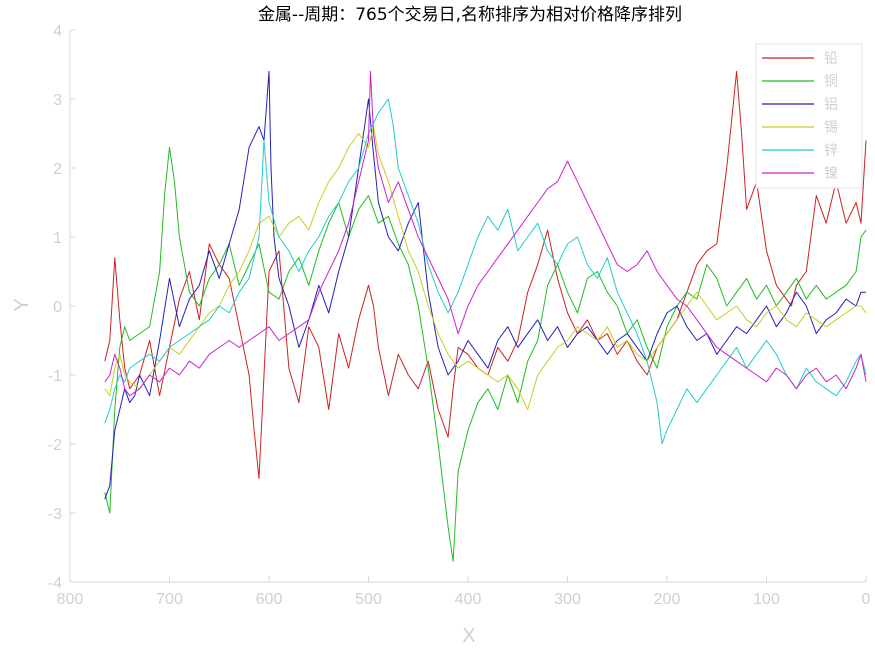 The image size is (875, 656). I want to click on y-tick-label: 2, so click(57, 169).